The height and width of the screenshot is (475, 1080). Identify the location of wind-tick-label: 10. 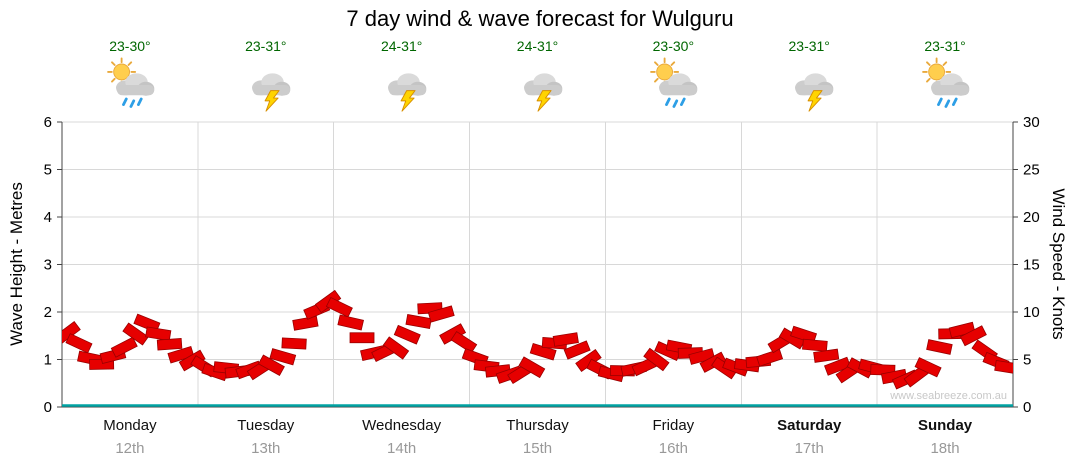
(1031, 312).